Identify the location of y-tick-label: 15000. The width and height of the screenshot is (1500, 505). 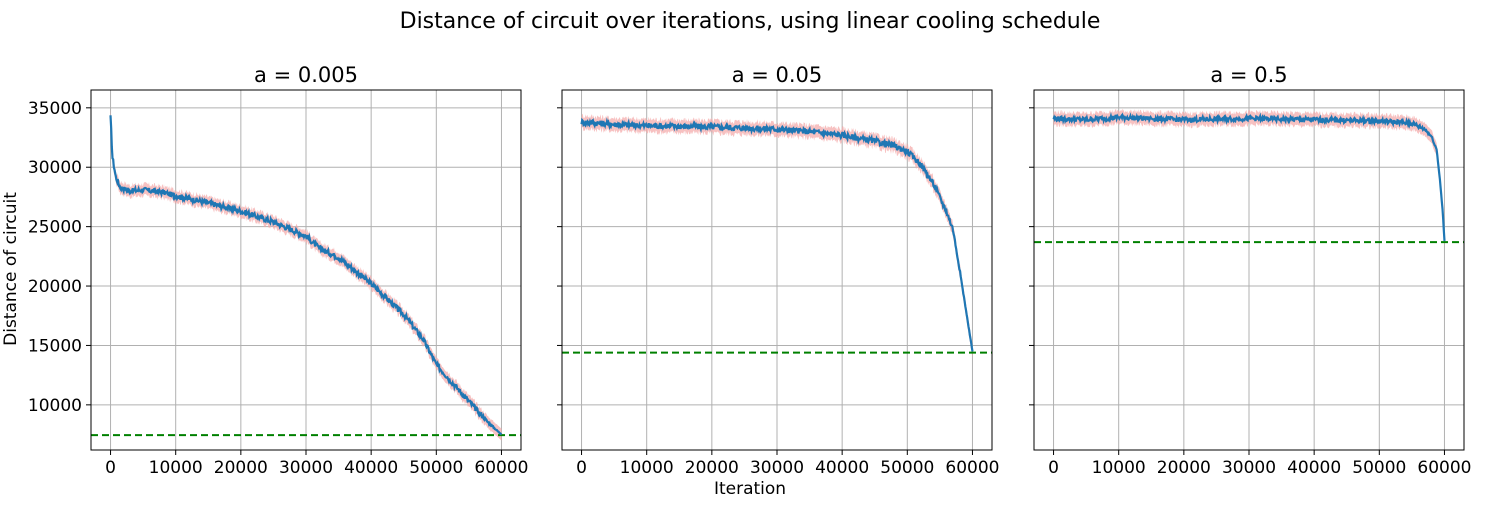
(55, 346).